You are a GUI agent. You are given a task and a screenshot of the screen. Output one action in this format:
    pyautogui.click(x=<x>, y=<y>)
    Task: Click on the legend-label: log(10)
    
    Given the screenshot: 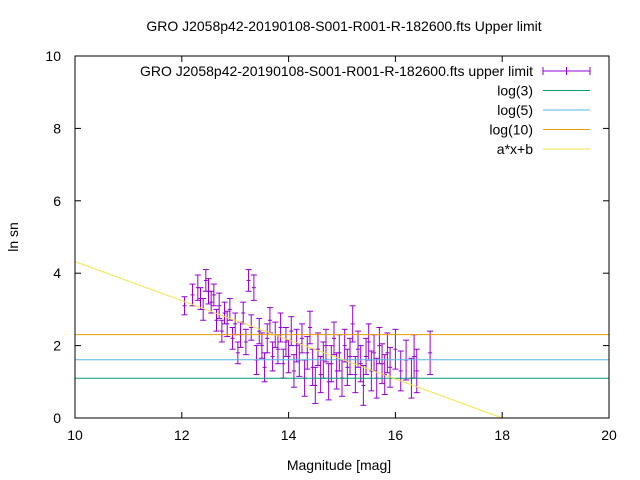 What is the action you would take?
    pyautogui.click(x=511, y=130)
    